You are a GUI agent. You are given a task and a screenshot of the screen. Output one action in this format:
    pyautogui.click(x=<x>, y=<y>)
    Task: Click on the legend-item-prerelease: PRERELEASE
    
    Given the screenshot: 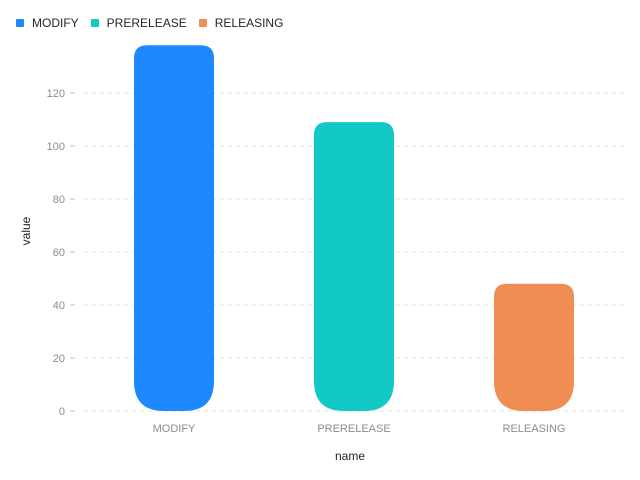 What is the action you would take?
    pyautogui.click(x=138, y=23)
    